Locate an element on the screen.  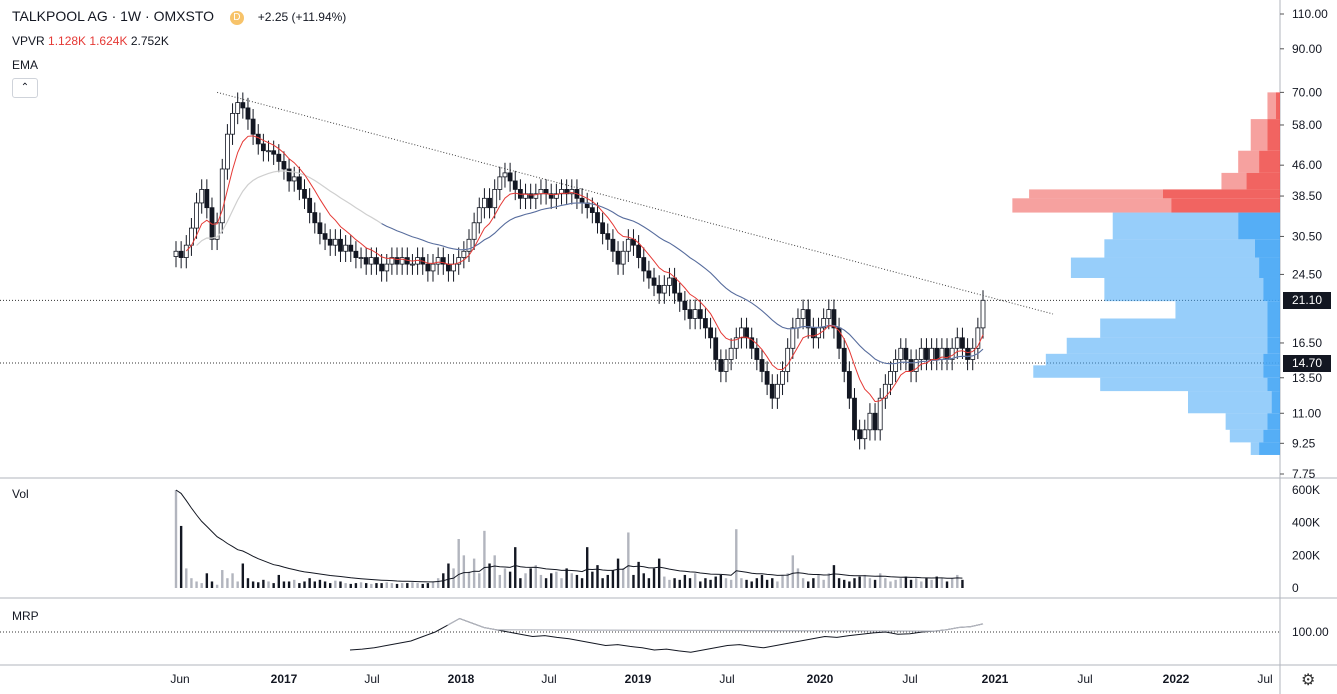
price-tick-label: 16.50 is located at coordinates (1307, 343).